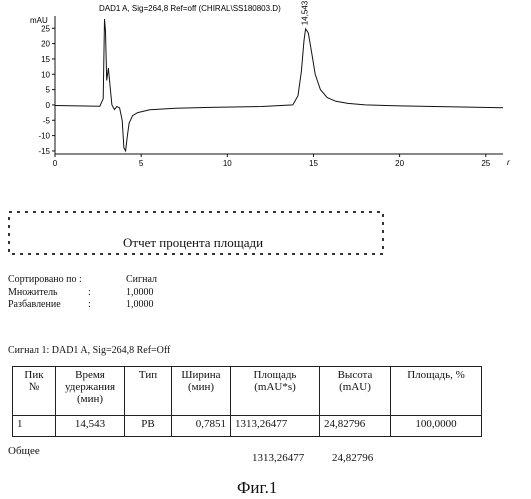 This screenshot has width=531, height=499. What do you see at coordinates (200, 375) in the screenshot?
I see `col-width-l1: Ширина` at bounding box center [200, 375].